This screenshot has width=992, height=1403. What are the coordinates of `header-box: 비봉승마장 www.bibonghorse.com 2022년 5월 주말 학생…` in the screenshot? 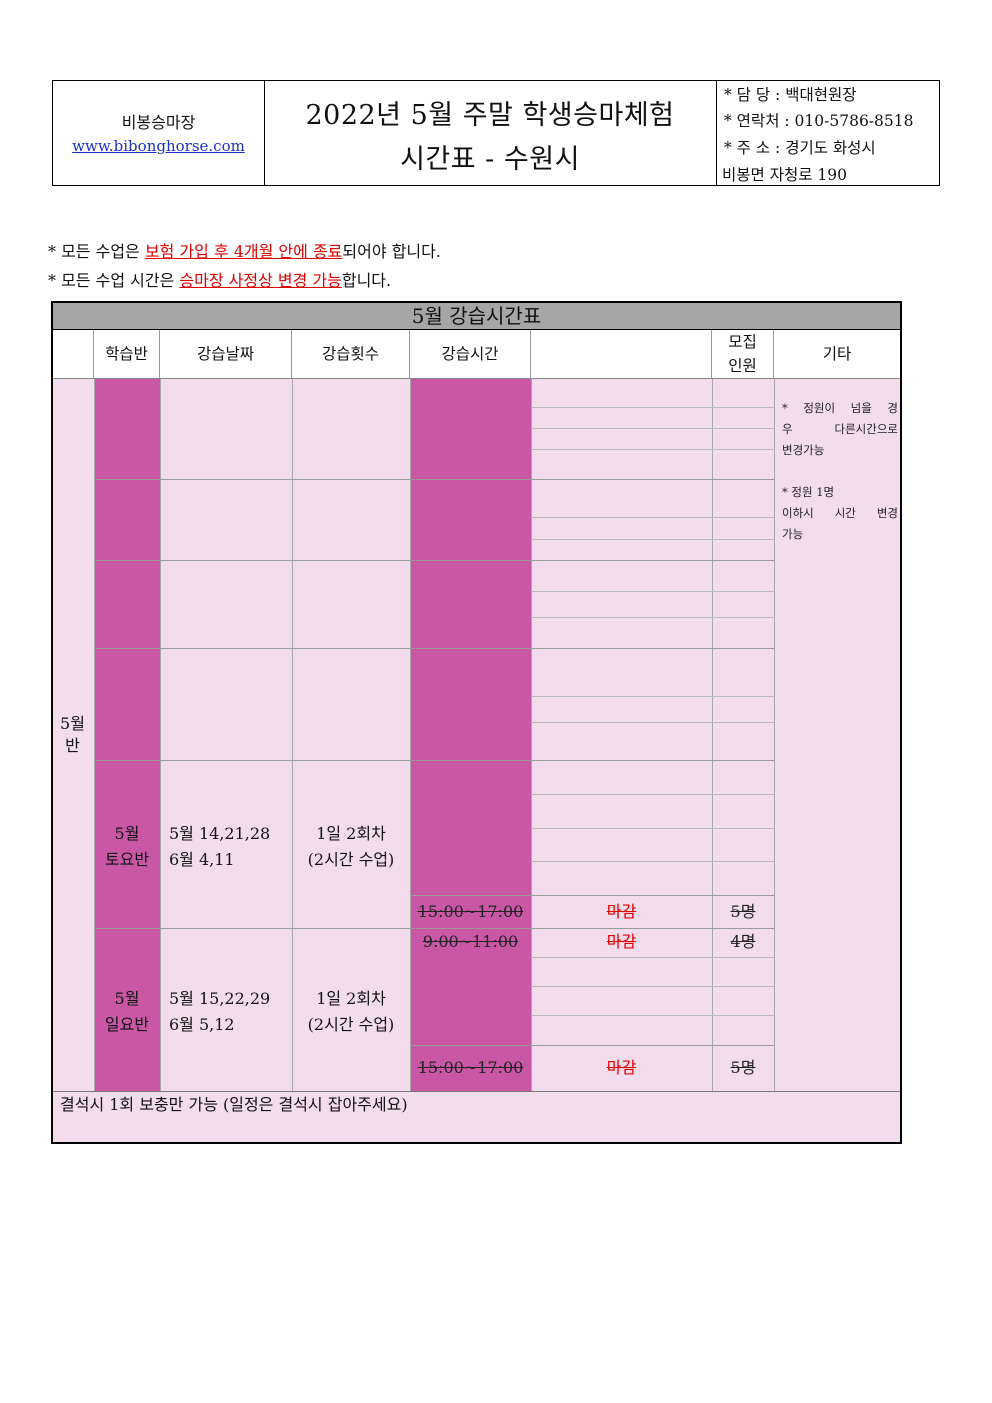 It's located at (496, 133).